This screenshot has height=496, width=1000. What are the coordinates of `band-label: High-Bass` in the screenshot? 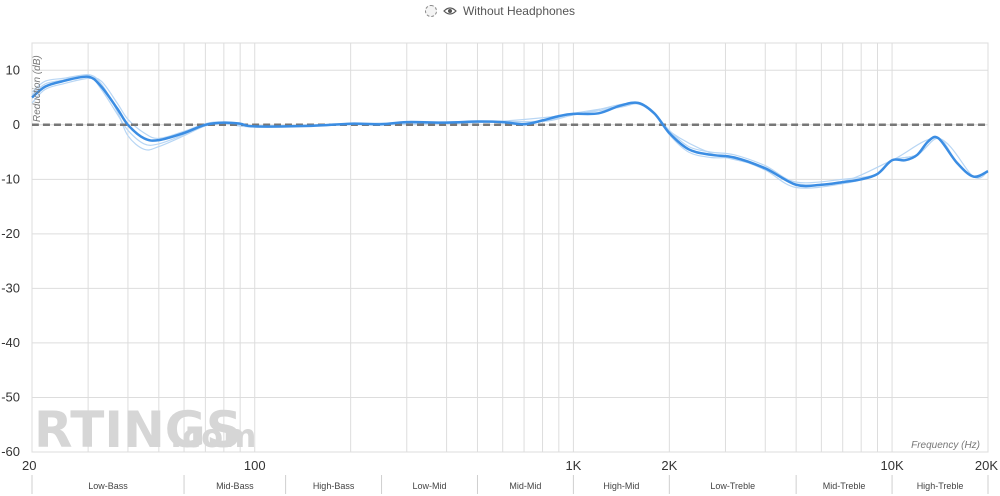 It's located at (334, 486).